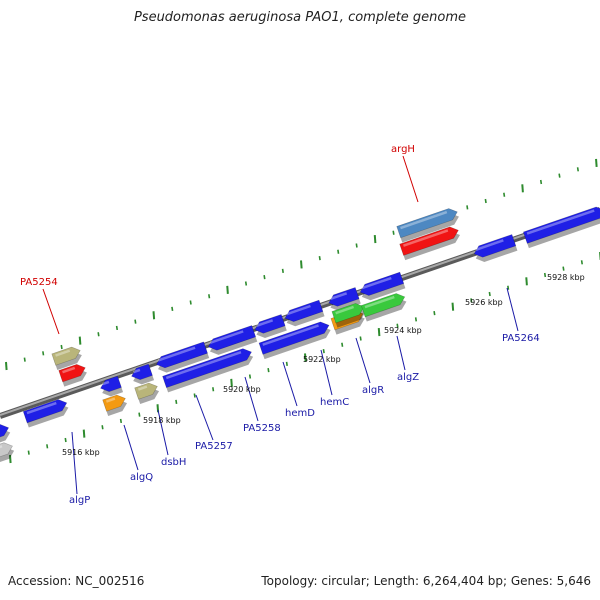  What do you see at coordinates (214, 446) in the screenshot?
I see `gene-label-PA5257: PA5257` at bounding box center [214, 446].